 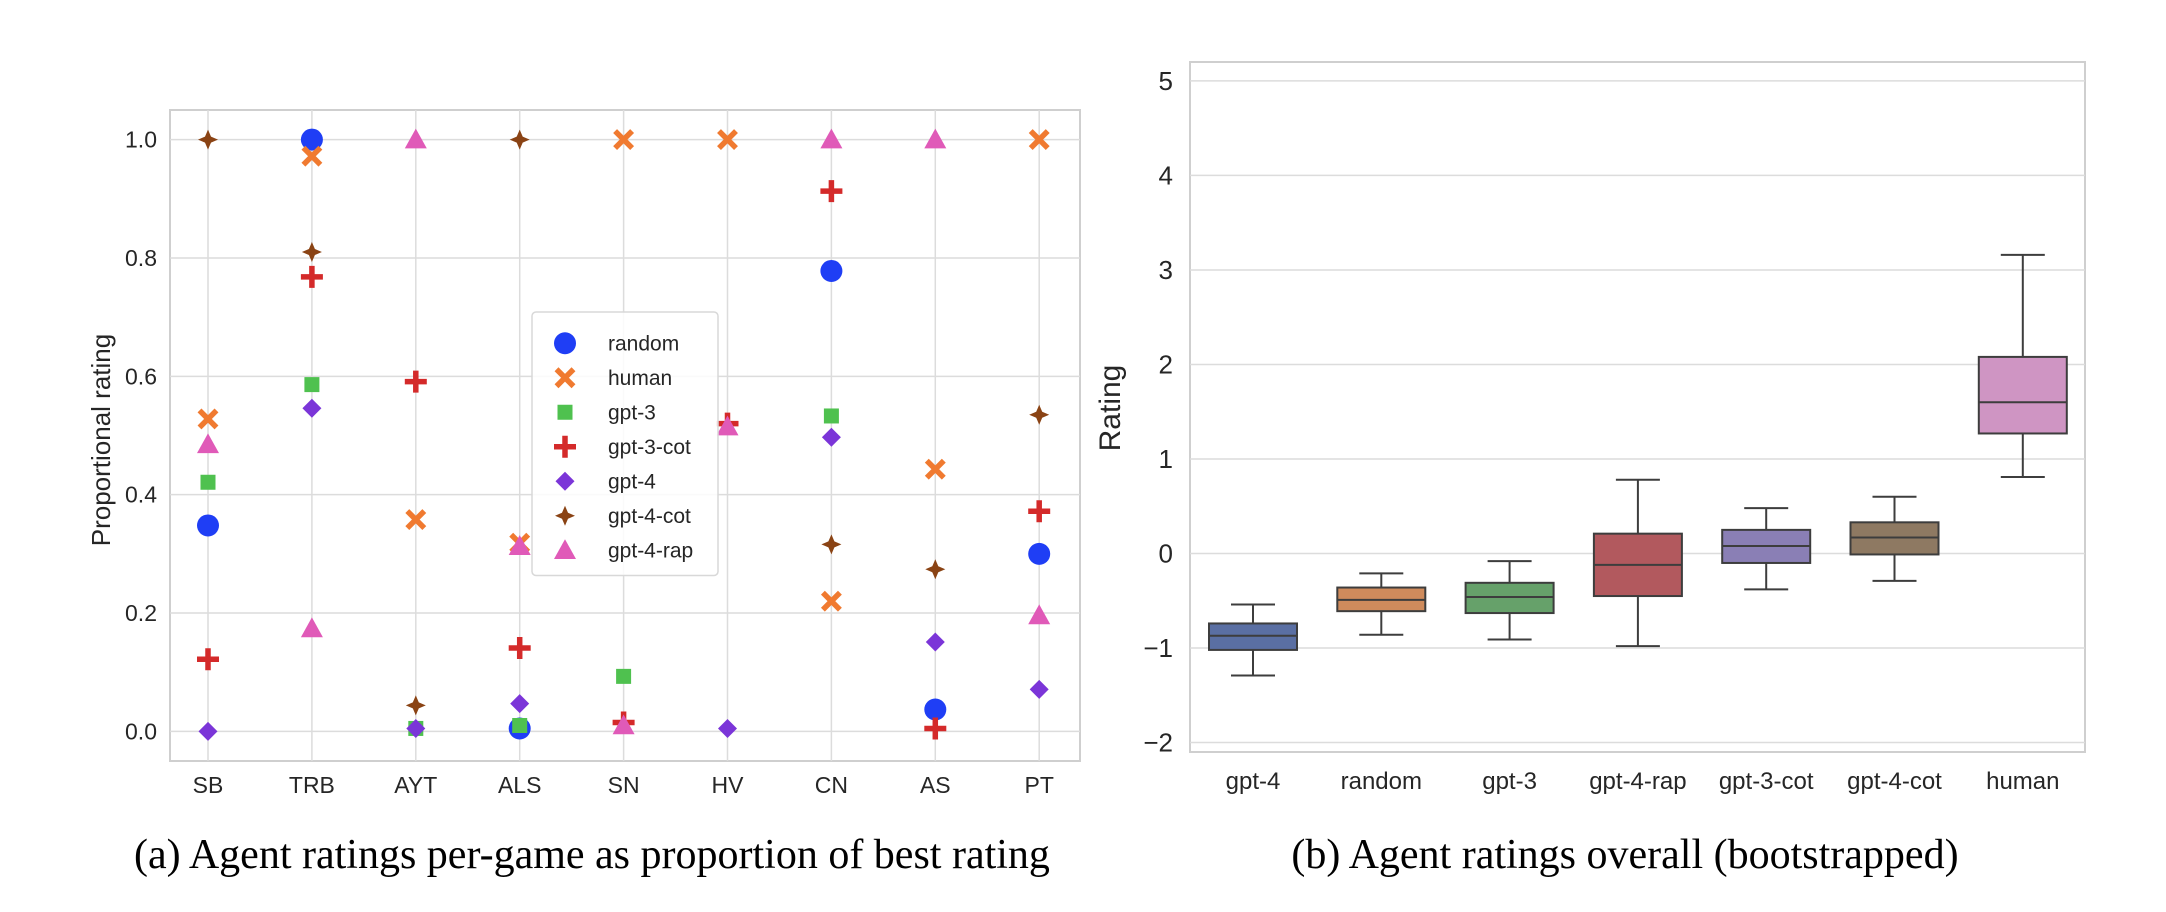 I want to click on point-gpt-4-cot-cn, so click(x=831, y=544).